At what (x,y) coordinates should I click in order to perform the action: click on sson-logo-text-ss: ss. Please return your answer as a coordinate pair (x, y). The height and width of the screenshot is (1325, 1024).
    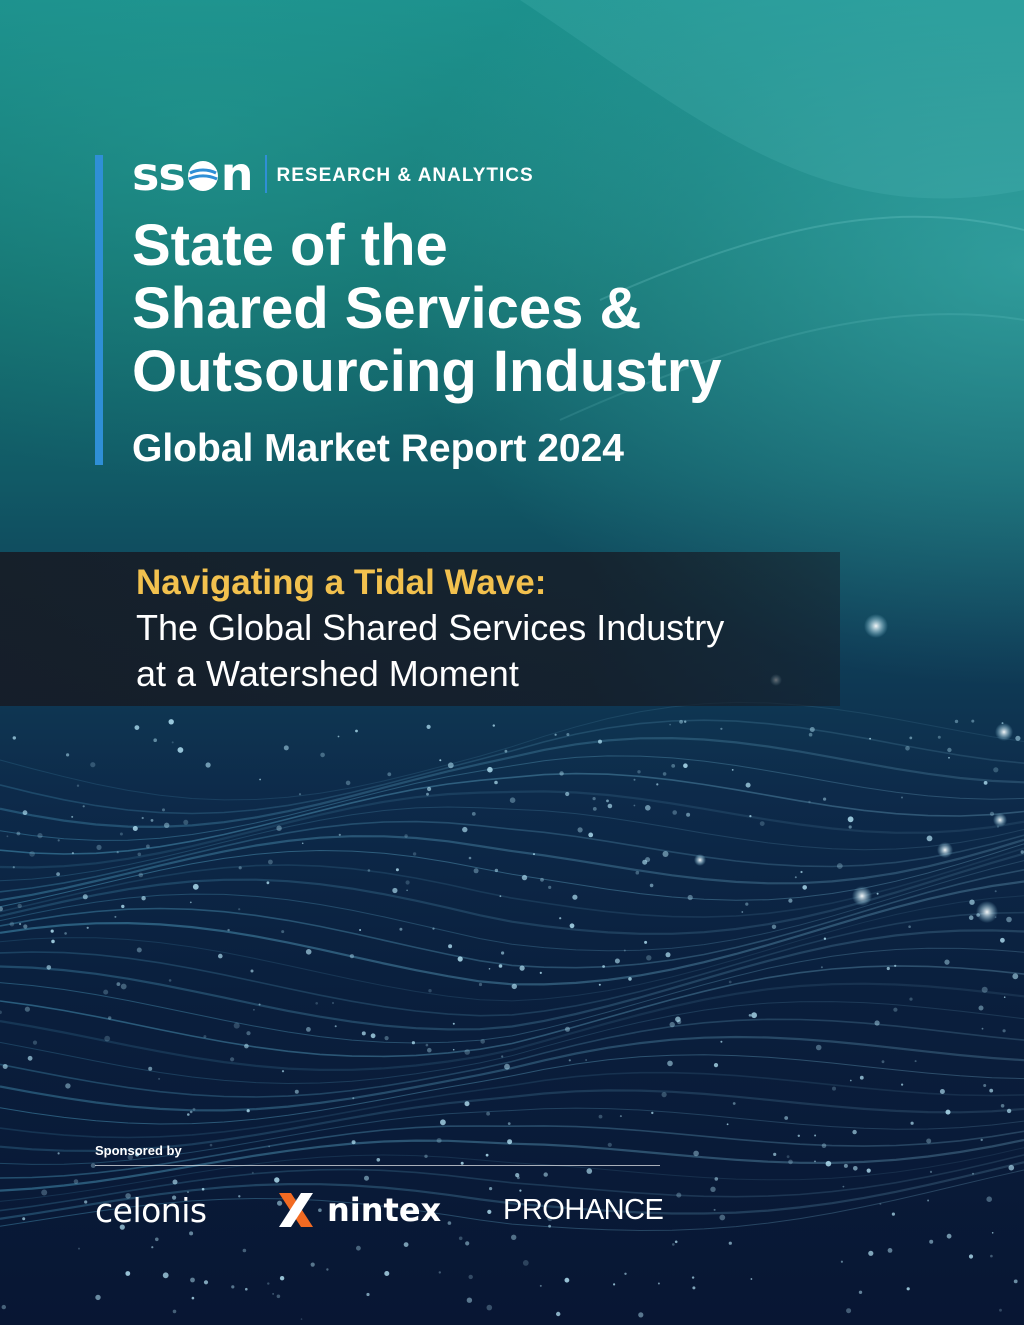
    Looking at the image, I should click on (159, 174).